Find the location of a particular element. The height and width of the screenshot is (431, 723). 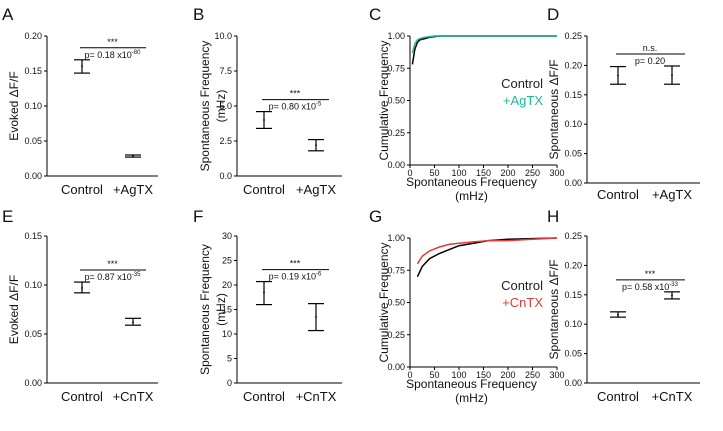

p-value: p= 0.87 x10-35 is located at coordinates (113, 277).